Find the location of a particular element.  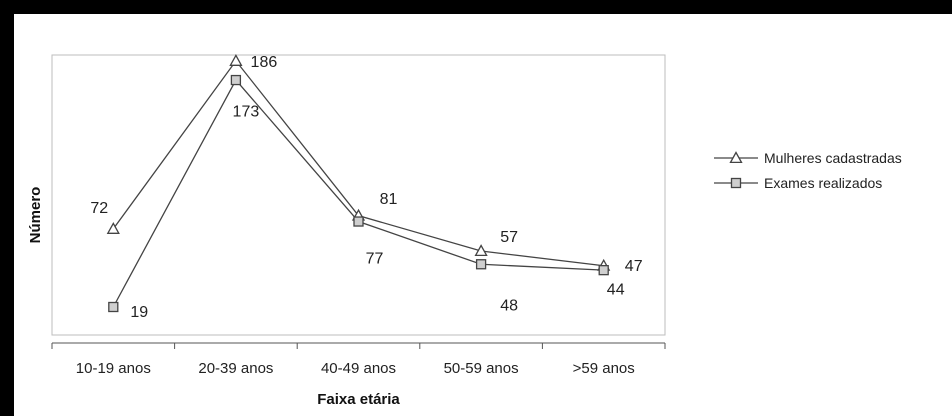

square-marker-icon is located at coordinates (736, 183).